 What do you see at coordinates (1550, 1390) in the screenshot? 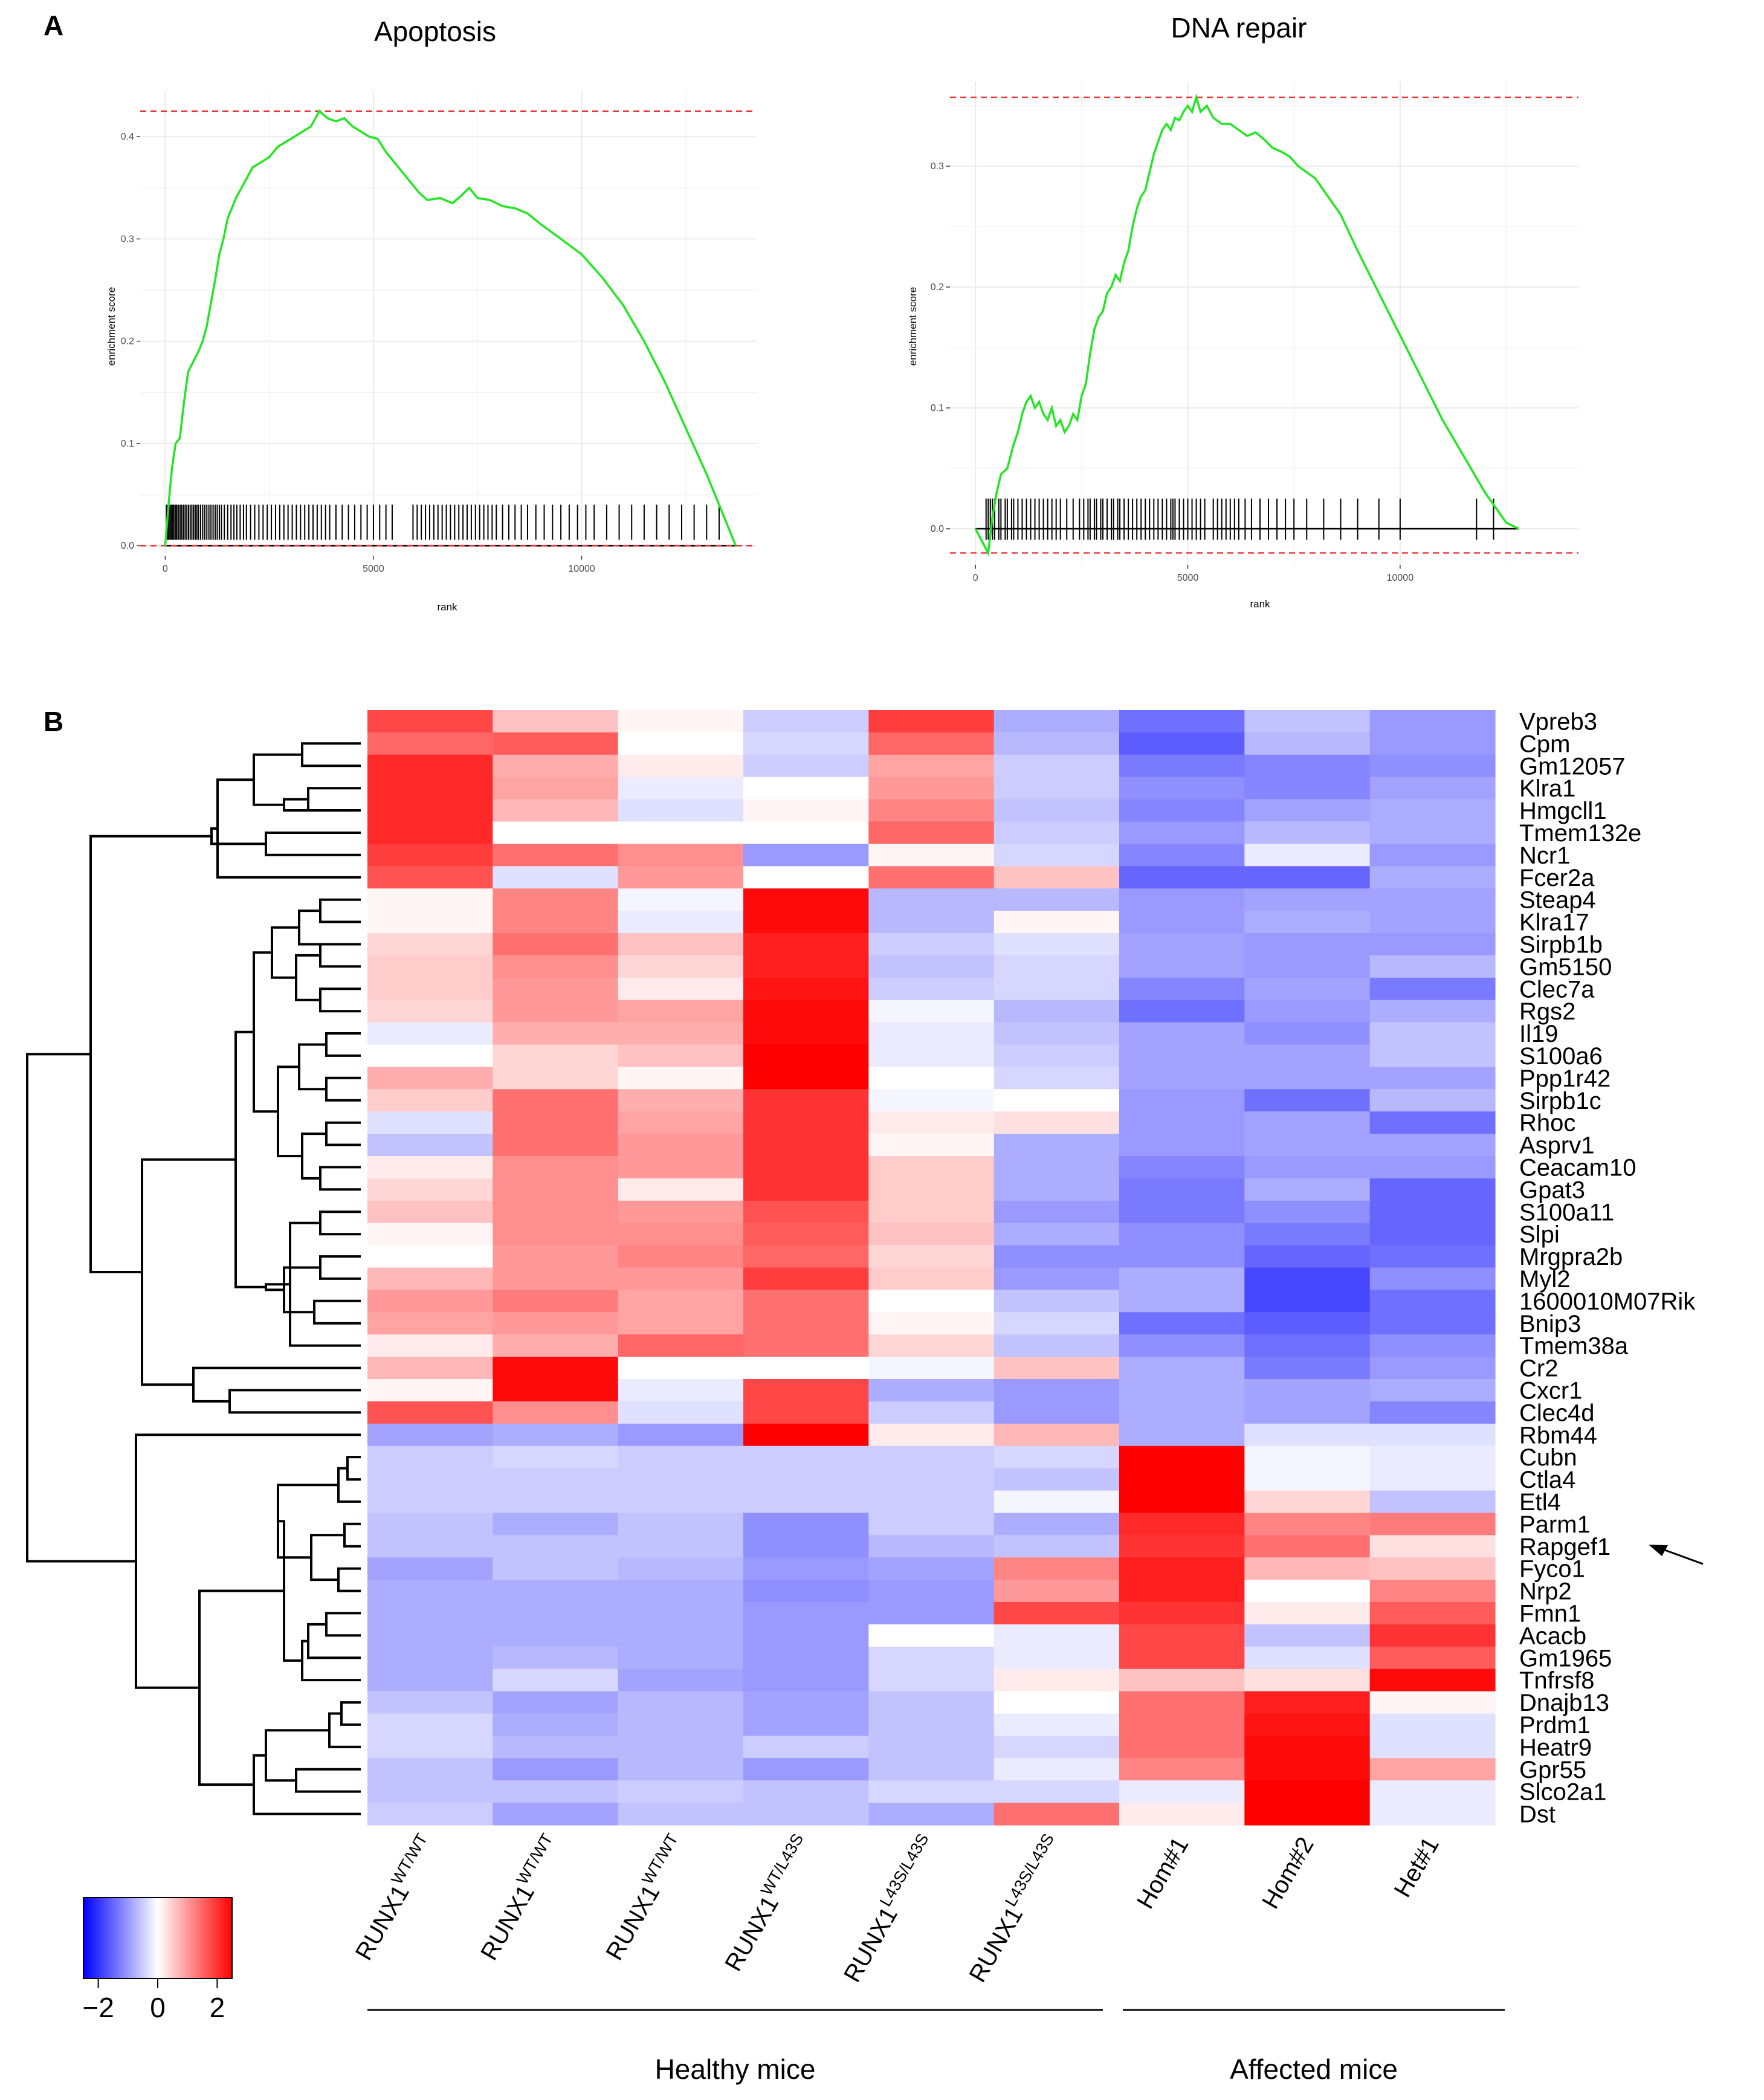
I see `gene-label: Cxcr1` at bounding box center [1550, 1390].